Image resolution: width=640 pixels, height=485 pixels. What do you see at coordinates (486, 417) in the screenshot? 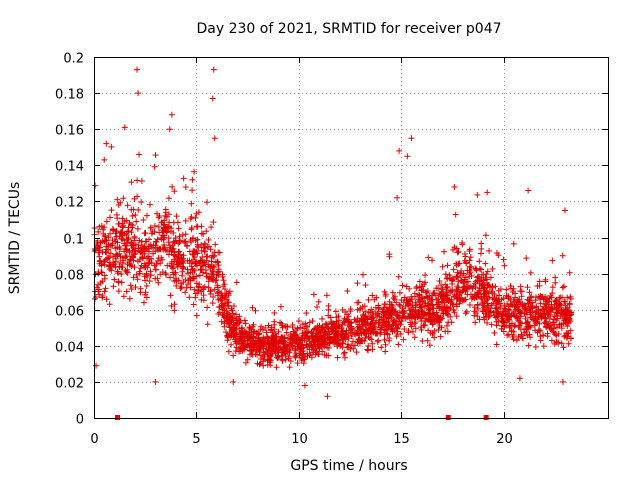
I see `flag-marker` at bounding box center [486, 417].